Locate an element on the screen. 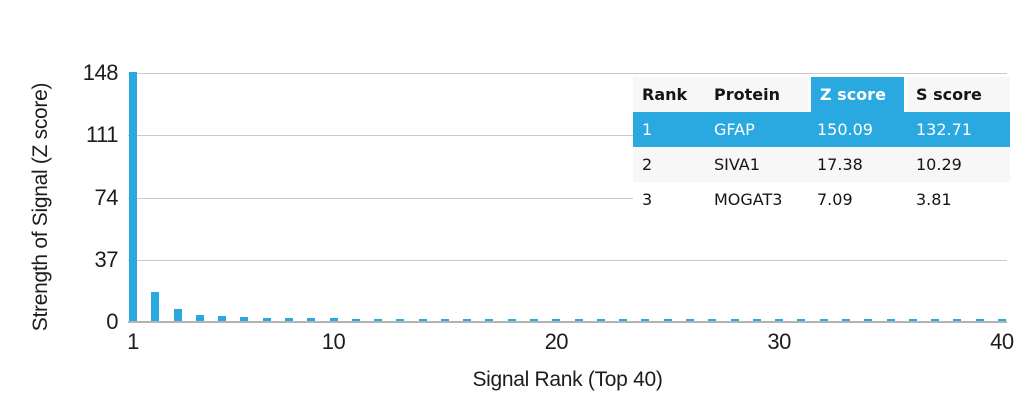 This screenshot has width=1024, height=411. table-row-siva1: 2 SIVA1 17.38 10.29 is located at coordinates (821, 164).